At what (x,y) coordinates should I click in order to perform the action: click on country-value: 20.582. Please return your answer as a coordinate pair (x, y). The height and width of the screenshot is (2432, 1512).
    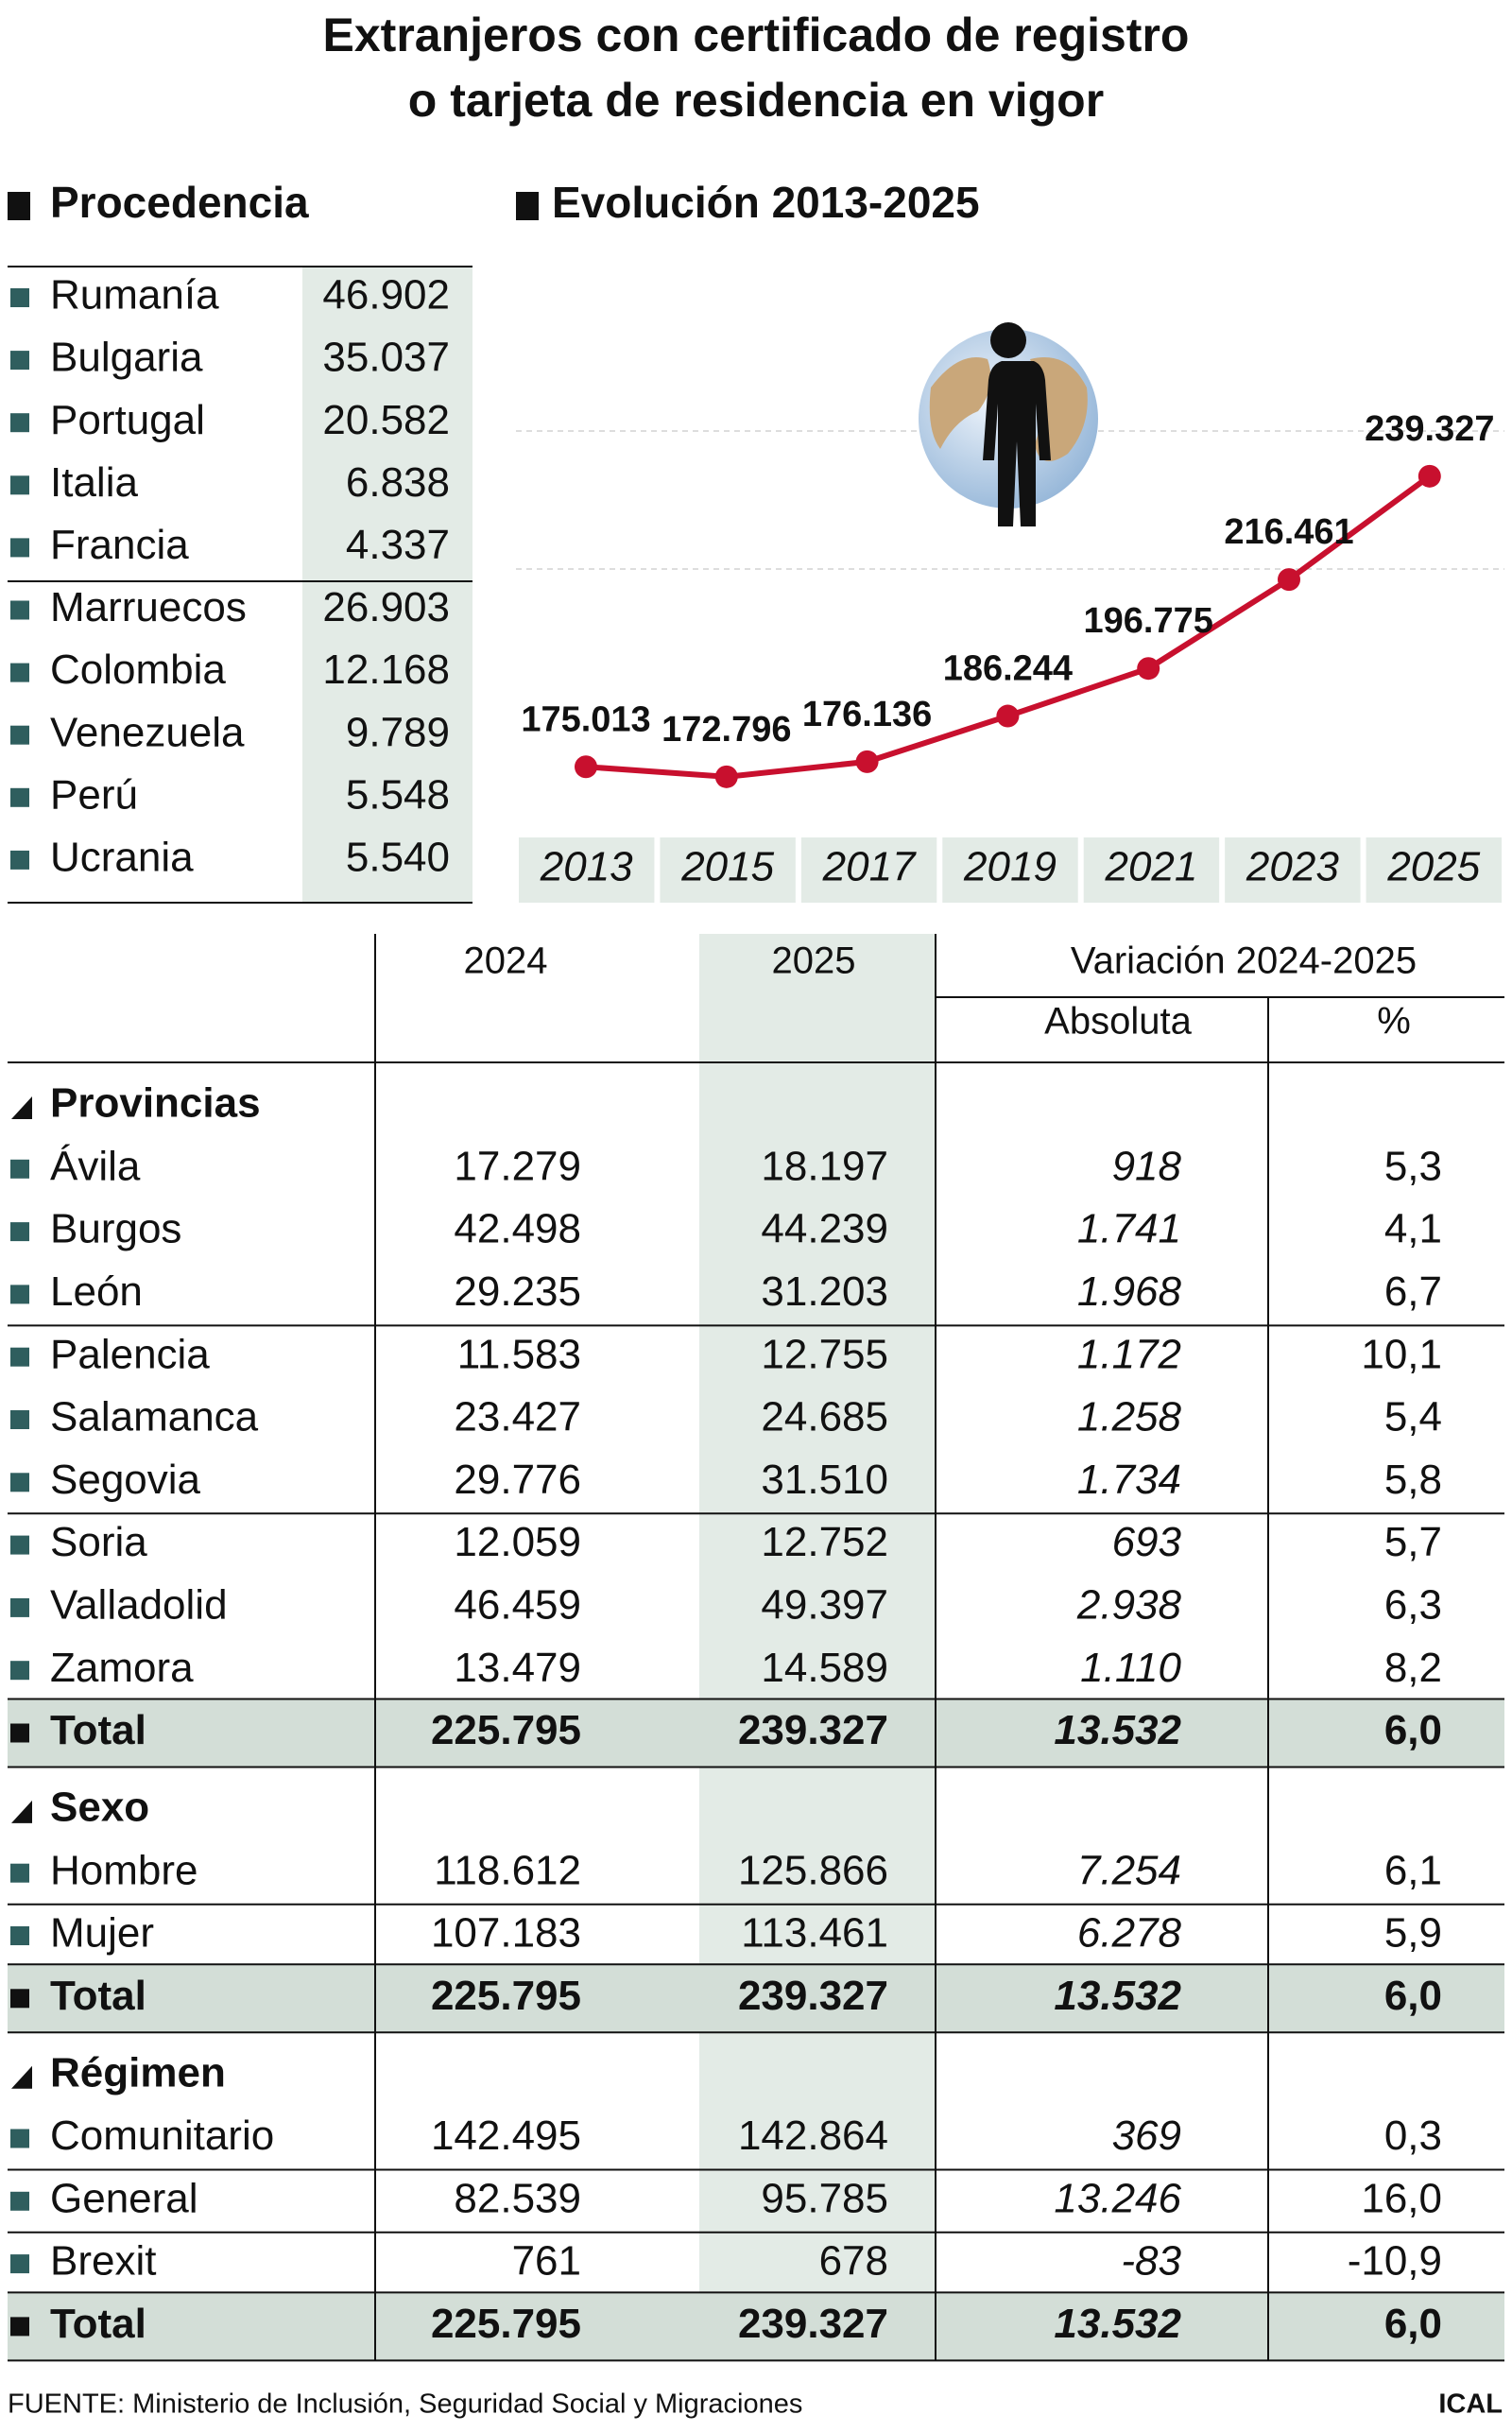
    Looking at the image, I should click on (386, 420).